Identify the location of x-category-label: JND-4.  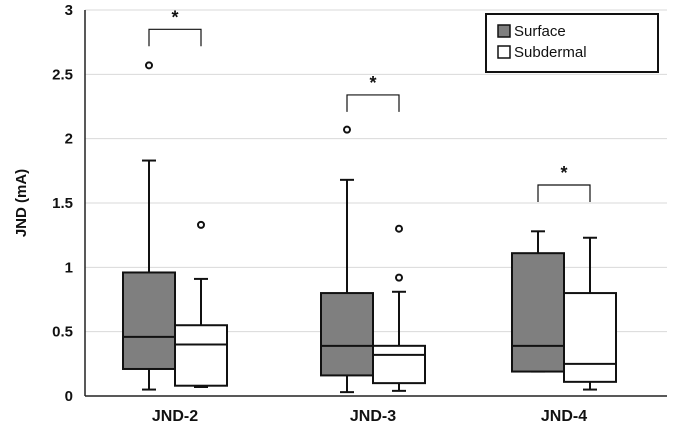
(564, 416).